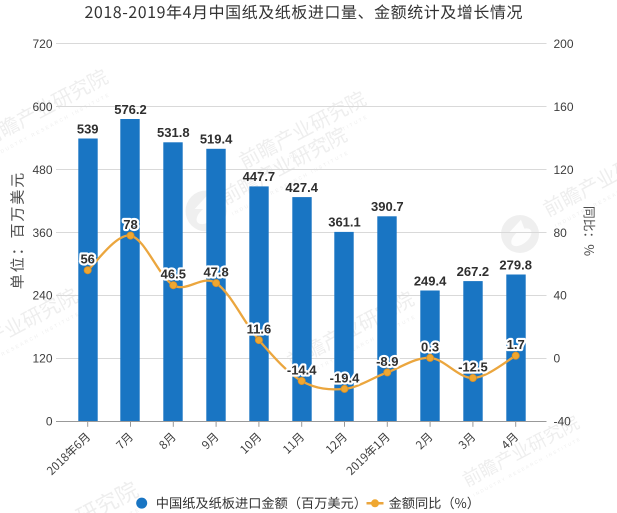 This screenshot has height=513, width=617. Describe the element at coordinates (515, 264) in the screenshot. I see `svg-text: 279.8` at that location.